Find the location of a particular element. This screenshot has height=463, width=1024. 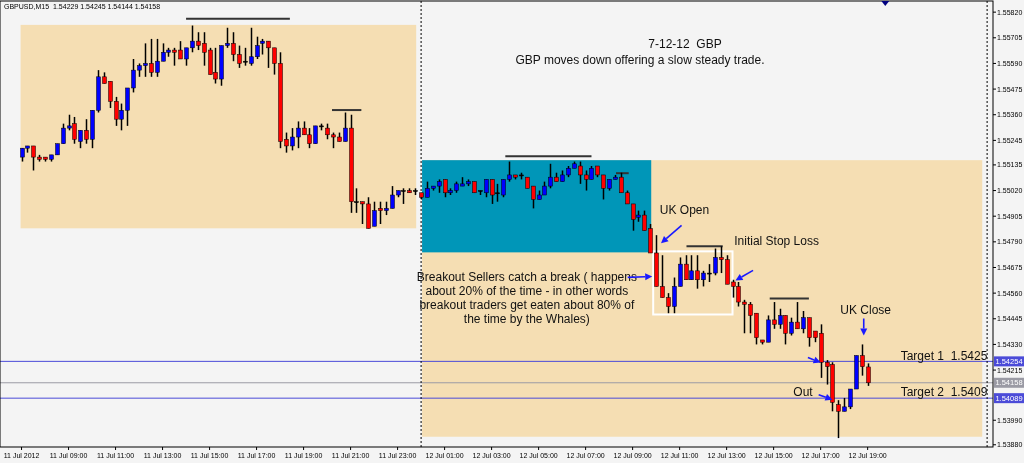

annotation: Breakout Sellers catch a break ( happens about 20% of the time - in other words breakout traders get eaten about 80% of the time by the Whales) is located at coordinates (526, 298).